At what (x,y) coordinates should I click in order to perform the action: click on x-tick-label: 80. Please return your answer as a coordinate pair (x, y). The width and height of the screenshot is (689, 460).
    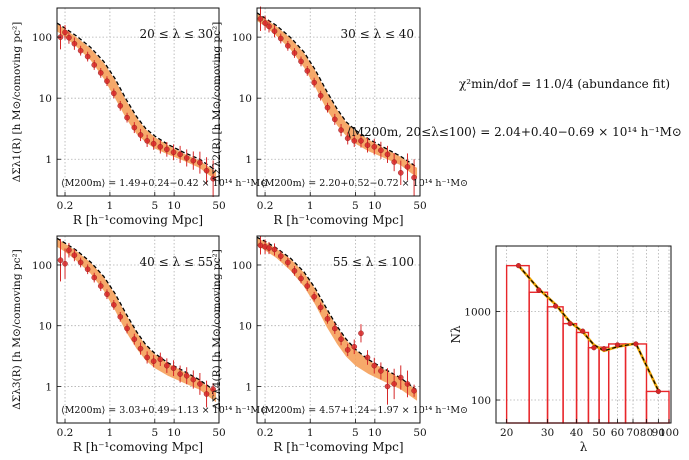
    Looking at the image, I should click on (646, 433).